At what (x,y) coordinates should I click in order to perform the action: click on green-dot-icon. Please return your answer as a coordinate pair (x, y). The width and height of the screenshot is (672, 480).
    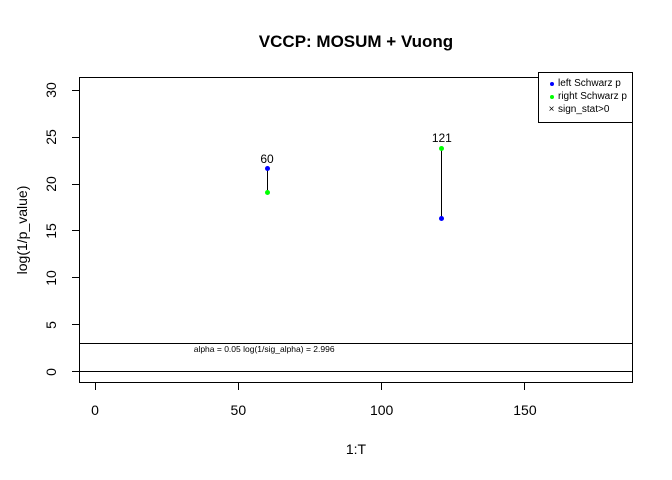
    Looking at the image, I should click on (551, 96).